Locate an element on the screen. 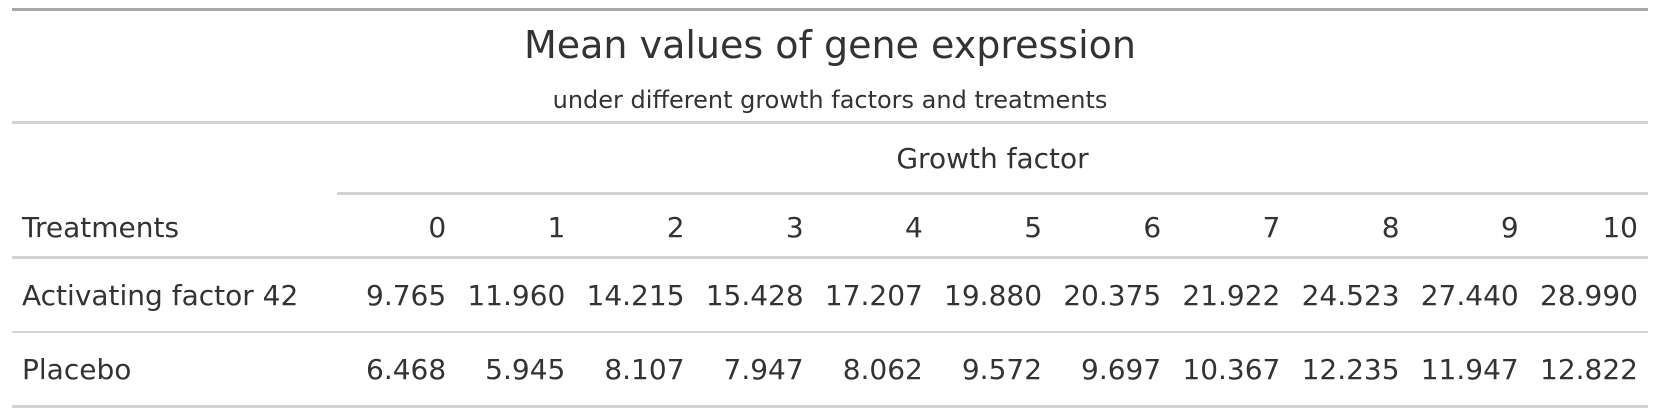 The width and height of the screenshot is (1656, 420). column-header: 4 is located at coordinates (914, 227).